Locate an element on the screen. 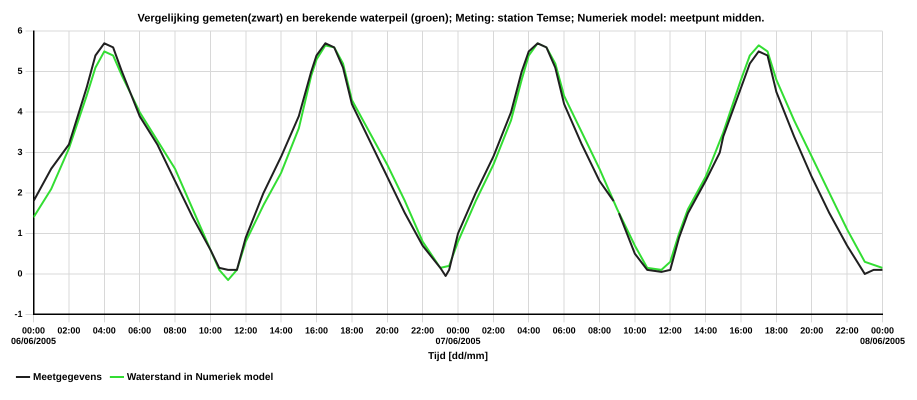 The height and width of the screenshot is (400, 917). x-tick-label: 00:00 07/06/2005 is located at coordinates (458, 335).